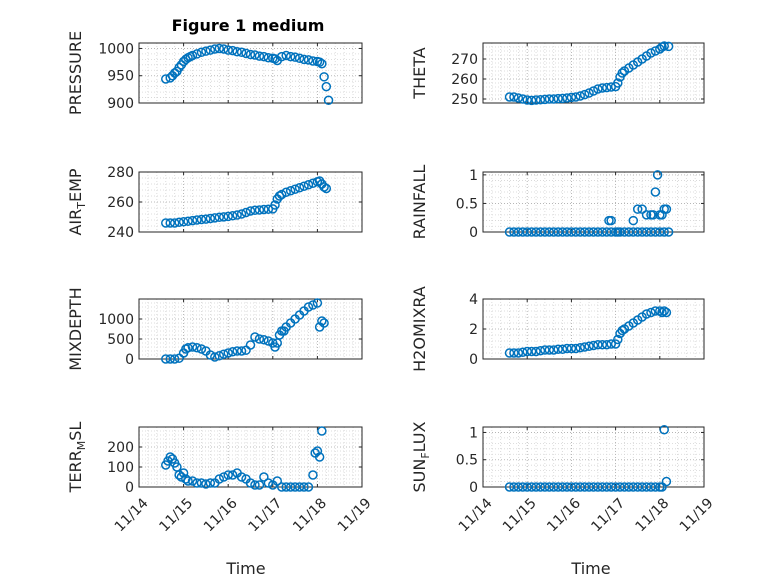 The width and height of the screenshot is (778, 583). What do you see at coordinates (120, 448) in the screenshot?
I see `y-tick-label: 200` at bounding box center [120, 448].